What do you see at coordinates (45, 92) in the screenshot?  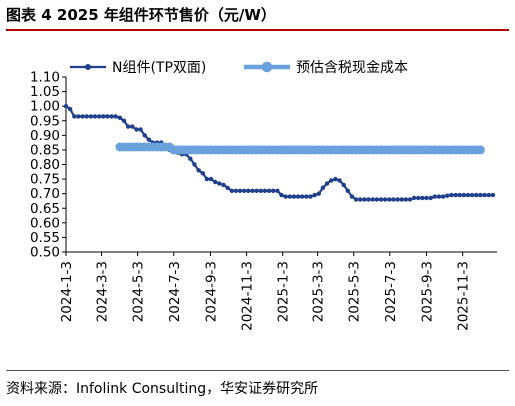 I see `y-tick-label: 1.05` at bounding box center [45, 92].